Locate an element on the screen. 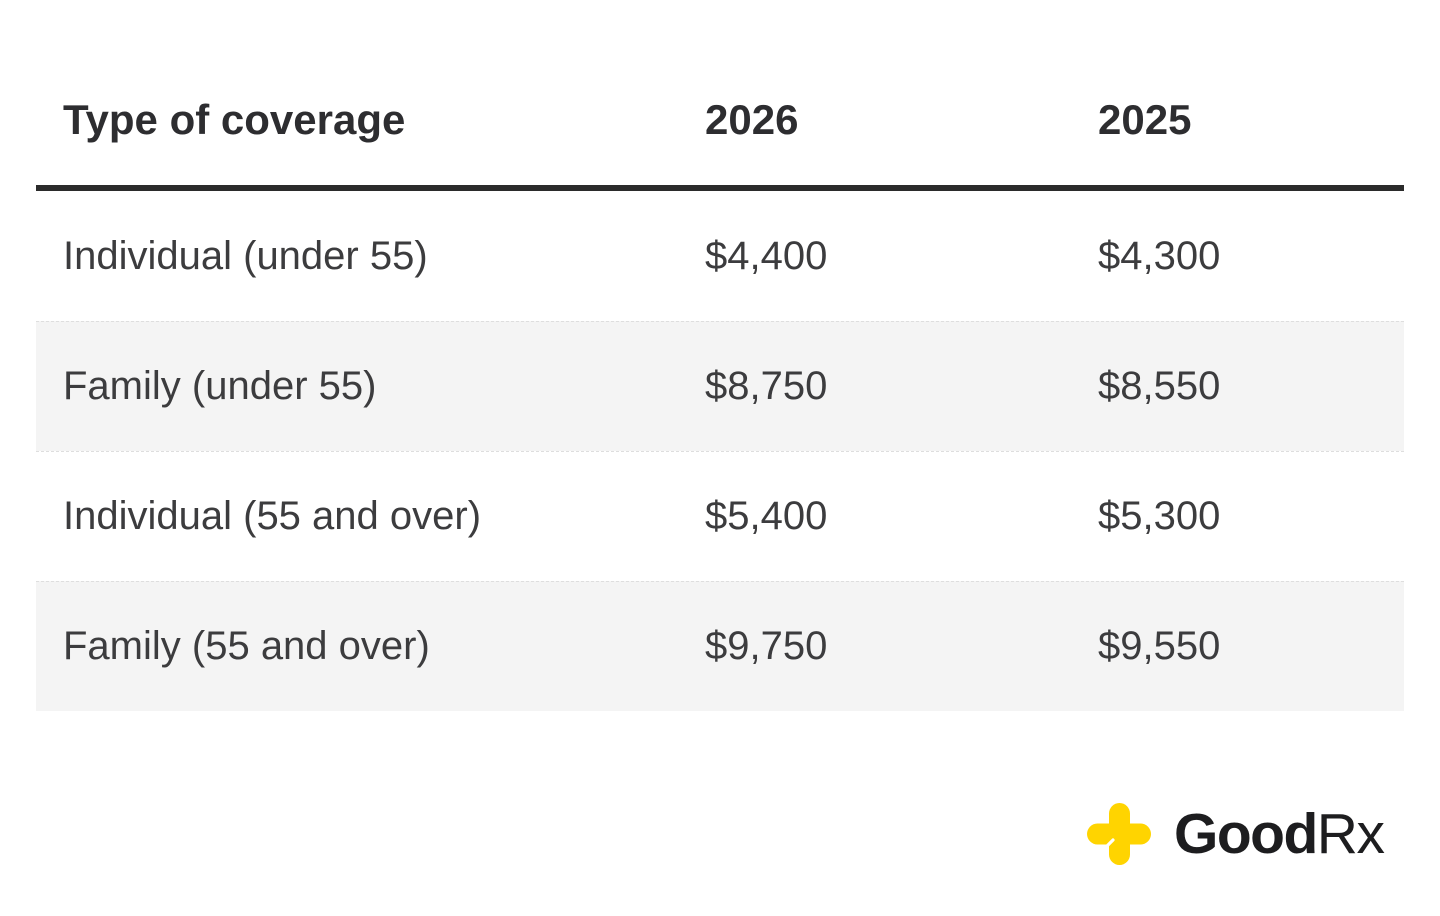 Image resolution: width=1440 pixels, height=916 pixels. limit-2026-value: $5,400 is located at coordinates (766, 516).